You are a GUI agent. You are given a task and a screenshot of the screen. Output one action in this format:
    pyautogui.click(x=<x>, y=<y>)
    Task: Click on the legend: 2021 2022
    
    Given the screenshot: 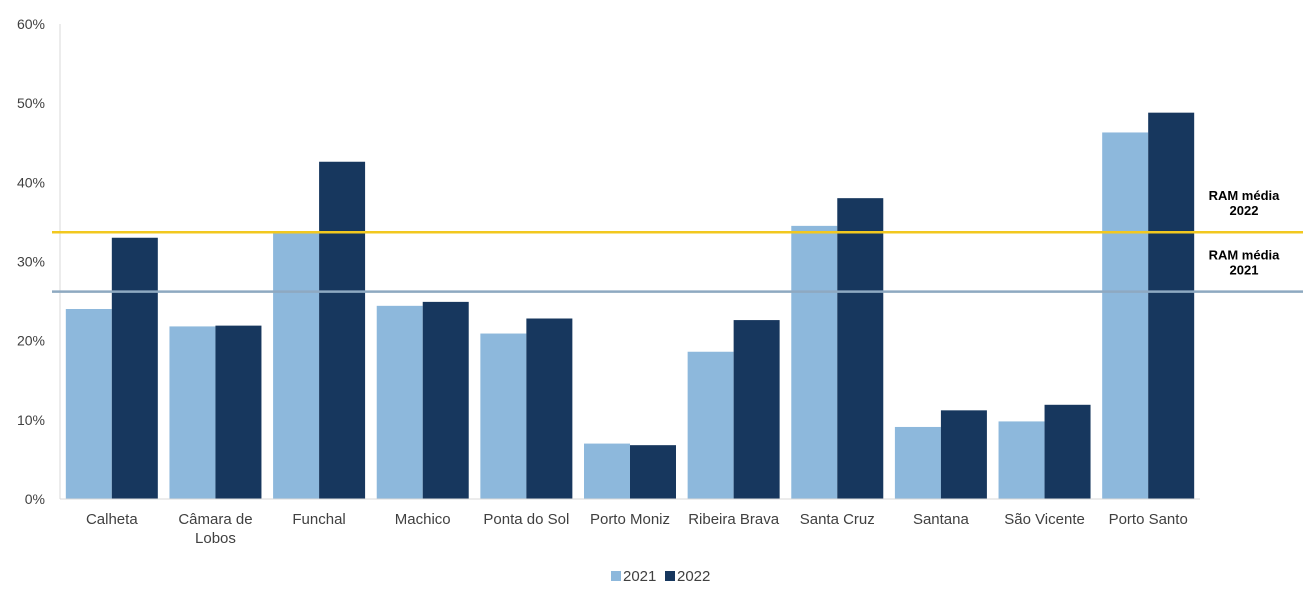 What is the action you would take?
    pyautogui.click(x=660, y=576)
    